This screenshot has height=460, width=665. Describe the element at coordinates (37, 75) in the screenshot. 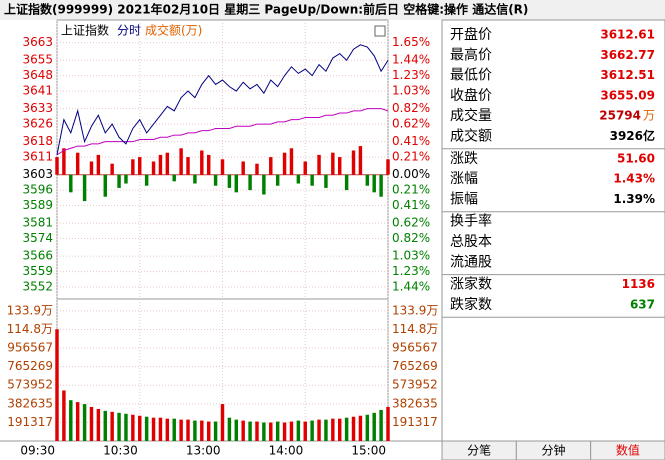

I see `y-tick-label: 3648` at that location.